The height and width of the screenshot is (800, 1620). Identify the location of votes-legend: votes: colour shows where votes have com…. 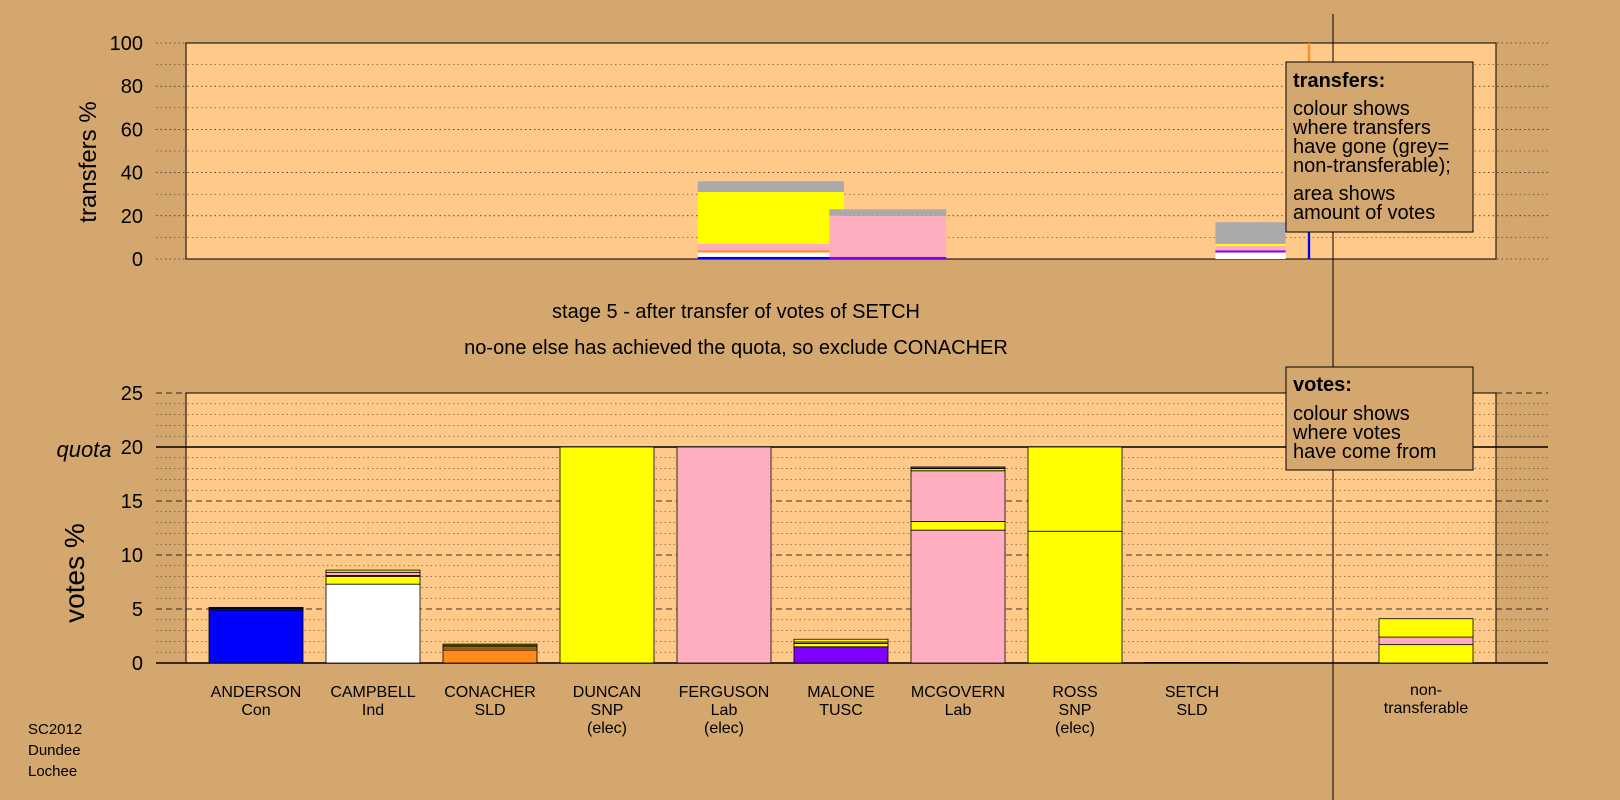
(1379, 418).